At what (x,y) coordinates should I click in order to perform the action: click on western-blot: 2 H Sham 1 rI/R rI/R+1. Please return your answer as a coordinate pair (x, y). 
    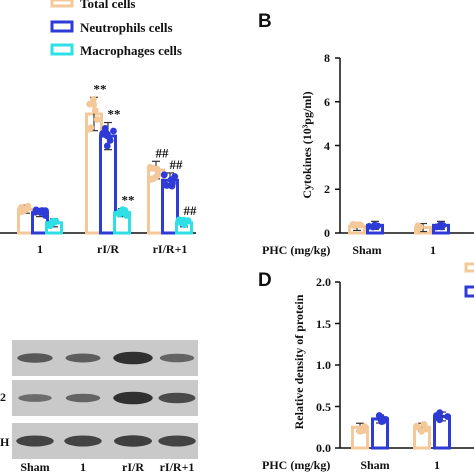
    Looking at the image, I should click on (99, 407).